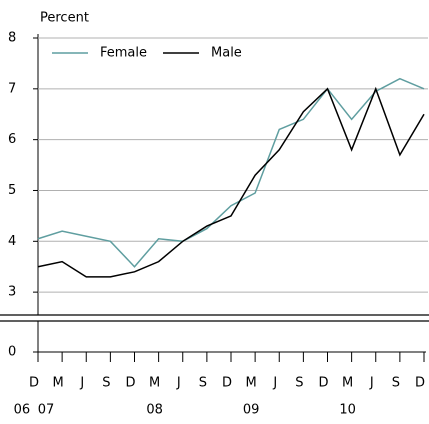  I want to click on y-tick-label: 8, so click(12, 38).